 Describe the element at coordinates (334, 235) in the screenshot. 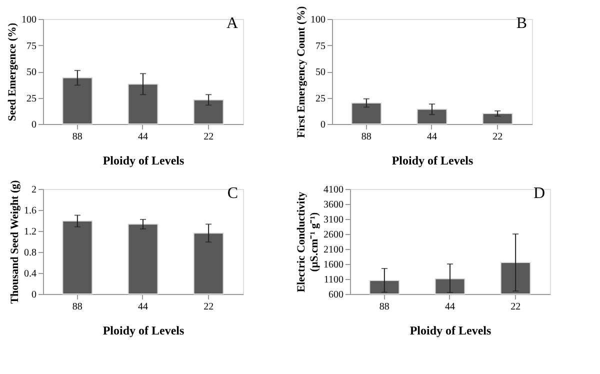

I see `y-tick-label: 2600` at that location.